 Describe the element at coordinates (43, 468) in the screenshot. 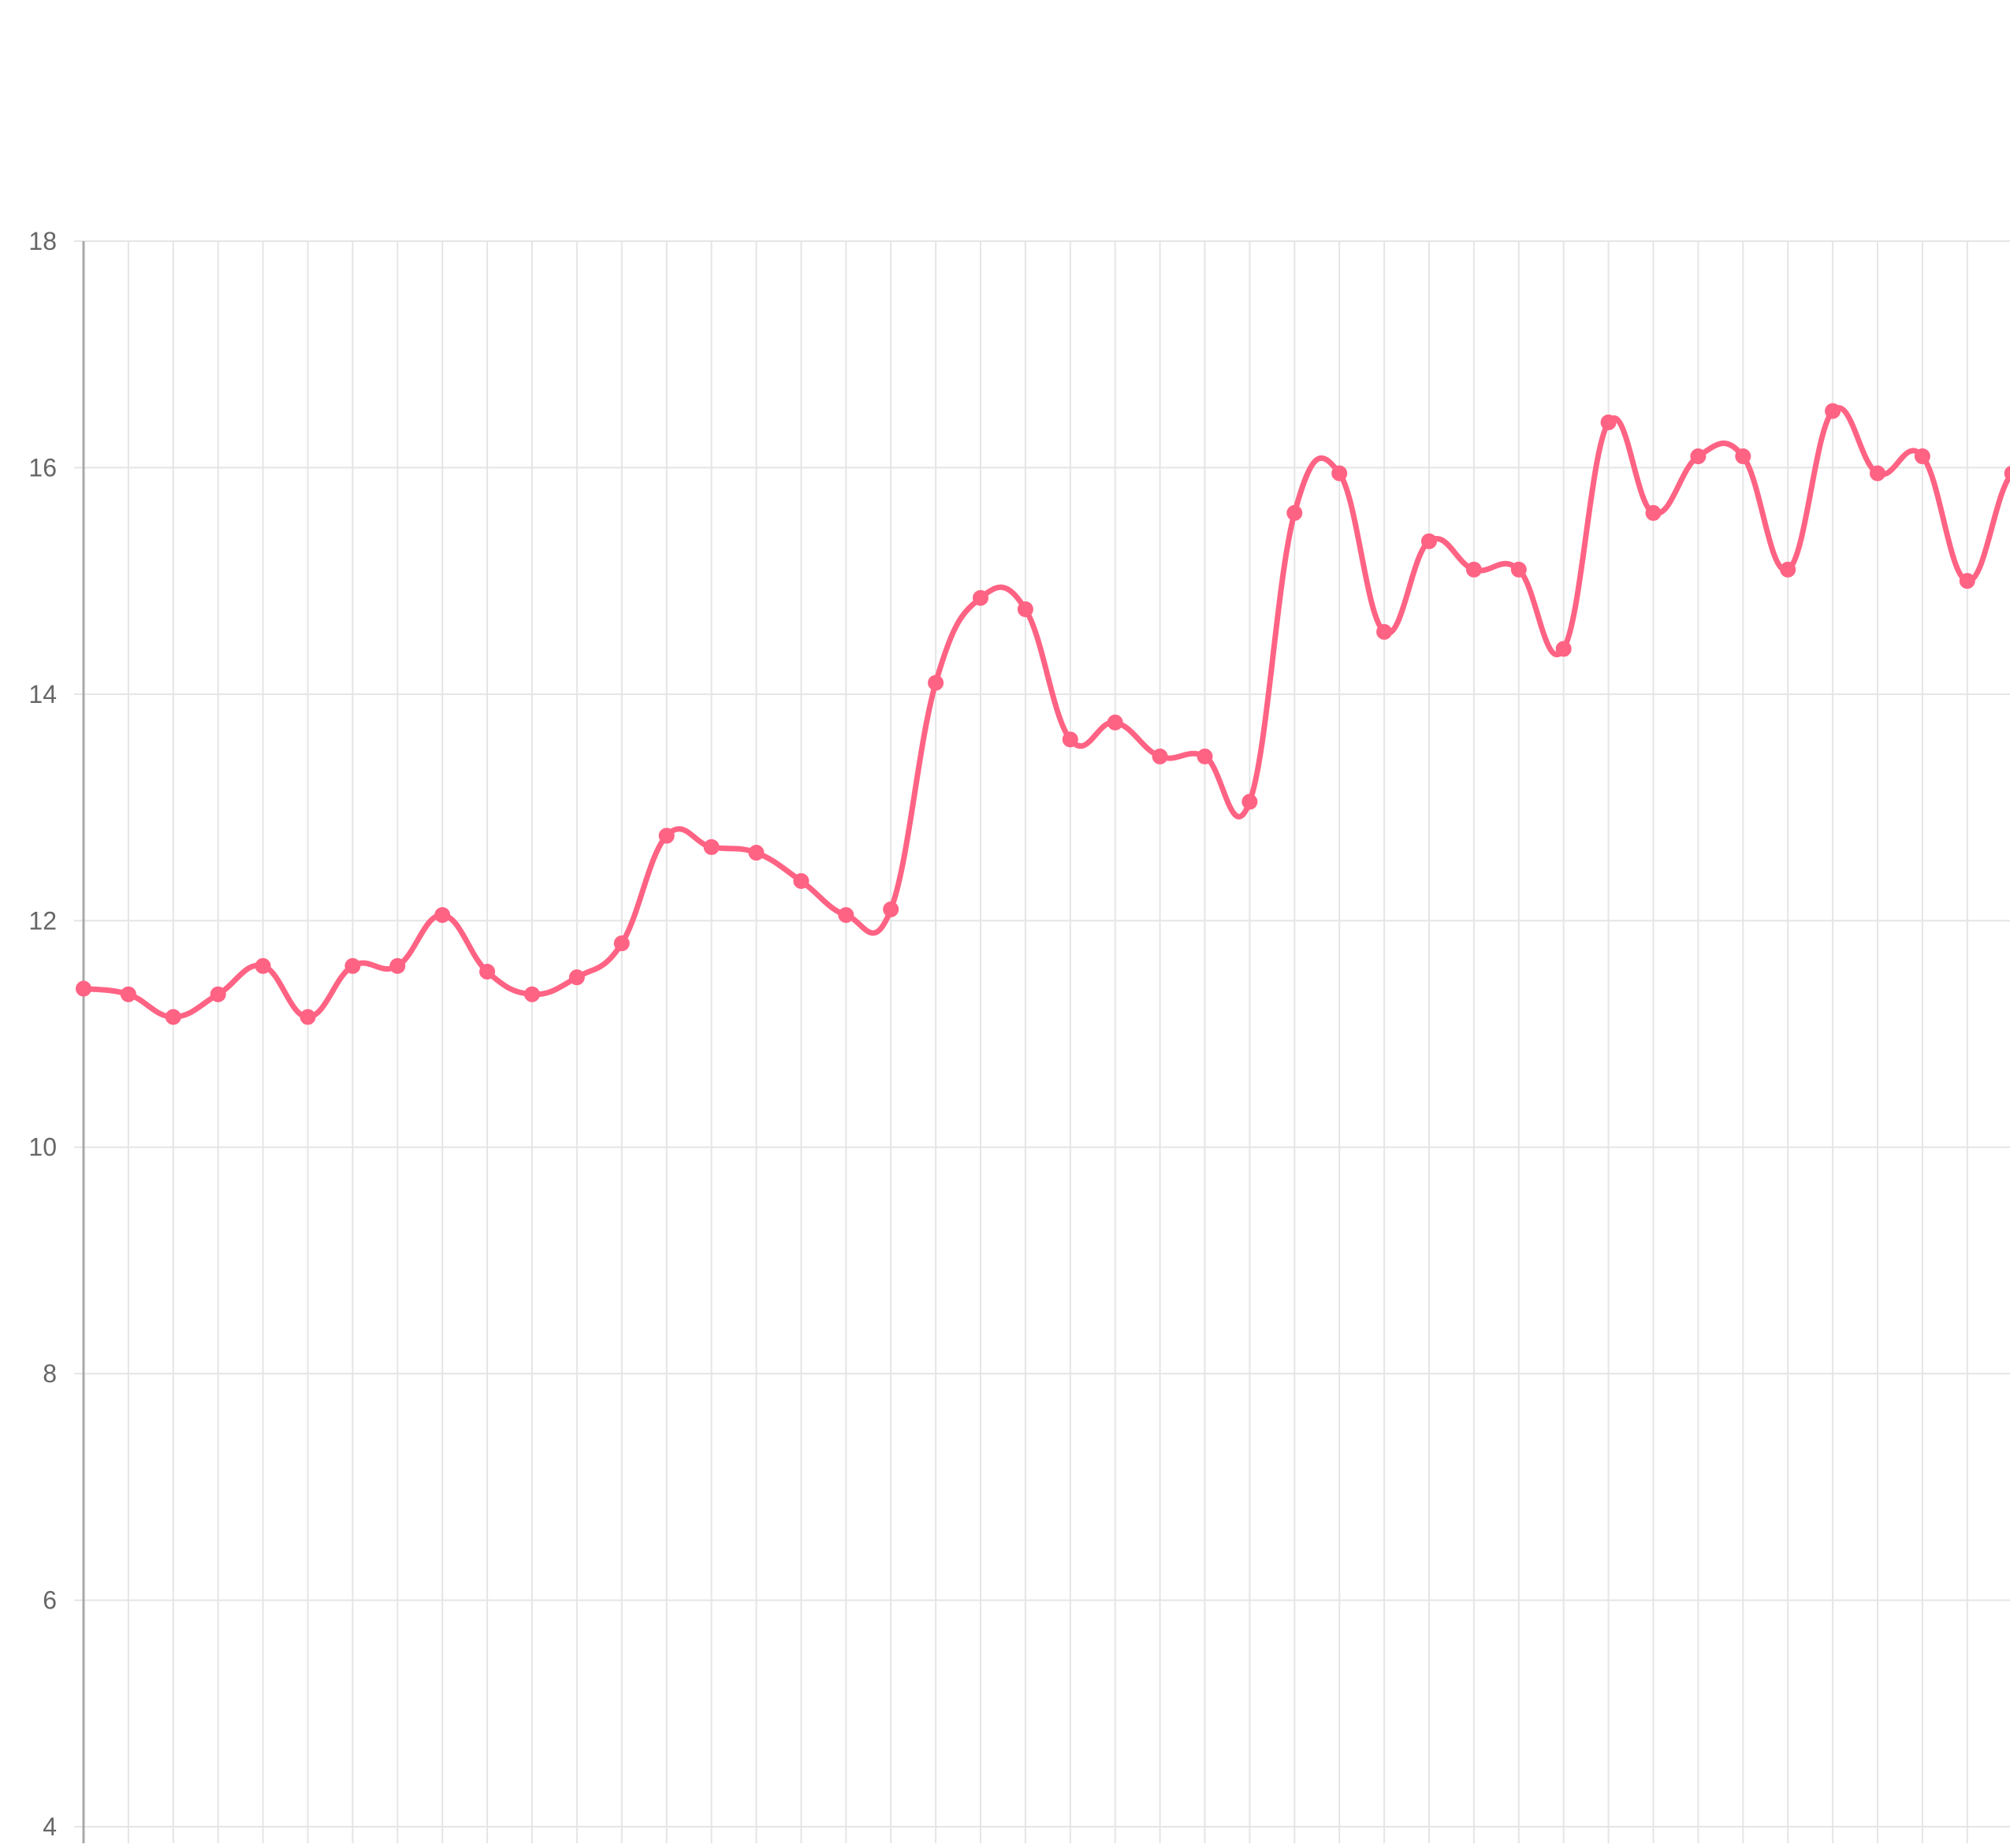

I see `y-tick-label: 16` at that location.